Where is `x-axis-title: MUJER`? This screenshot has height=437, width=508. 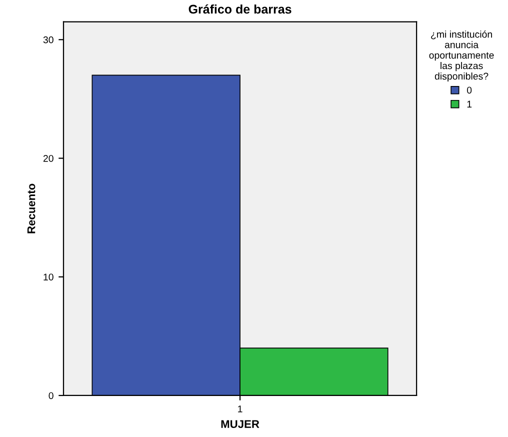
x-axis-title: MUJER is located at coordinates (240, 424).